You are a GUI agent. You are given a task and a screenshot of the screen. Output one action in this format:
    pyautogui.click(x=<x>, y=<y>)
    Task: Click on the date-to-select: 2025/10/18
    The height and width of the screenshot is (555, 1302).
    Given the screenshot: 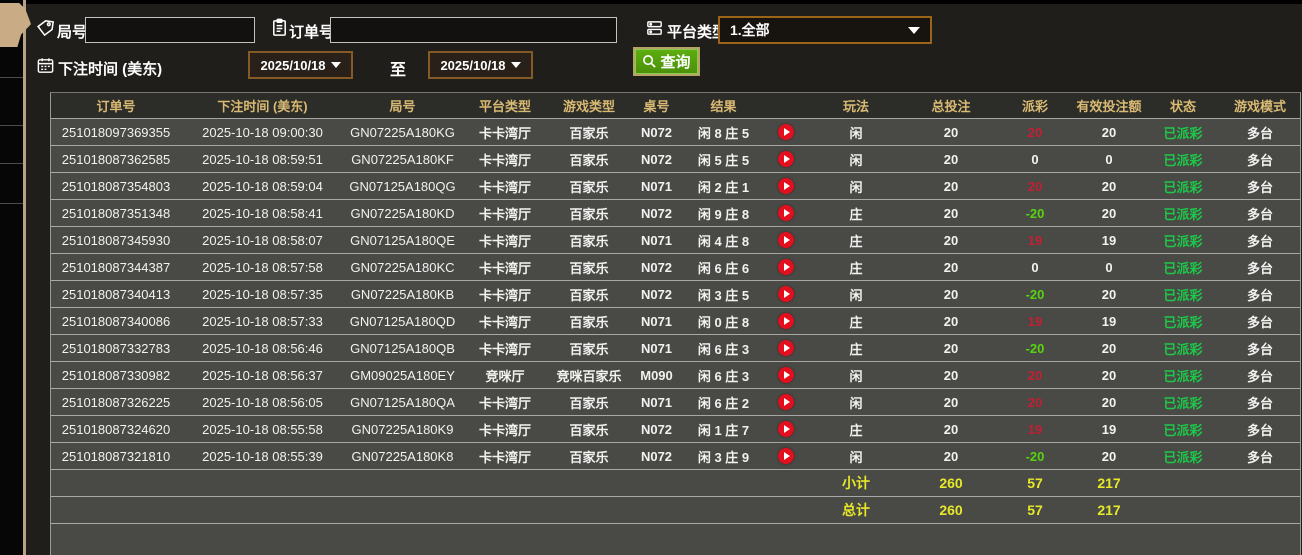 What is the action you would take?
    pyautogui.click(x=480, y=65)
    